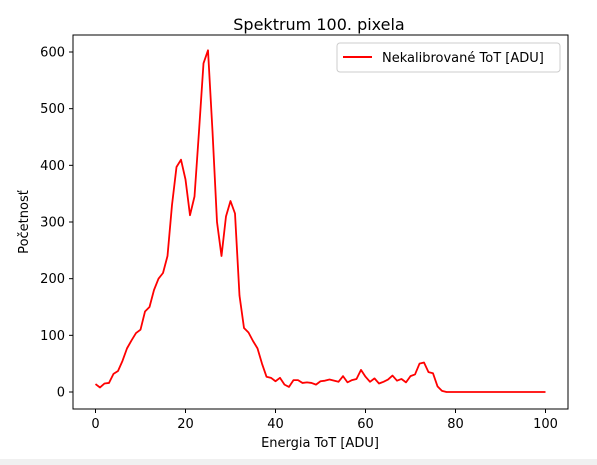 Image resolution: width=597 pixels, height=465 pixels. What do you see at coordinates (185, 424) in the screenshot?
I see `x-tick-label: 20` at bounding box center [185, 424].